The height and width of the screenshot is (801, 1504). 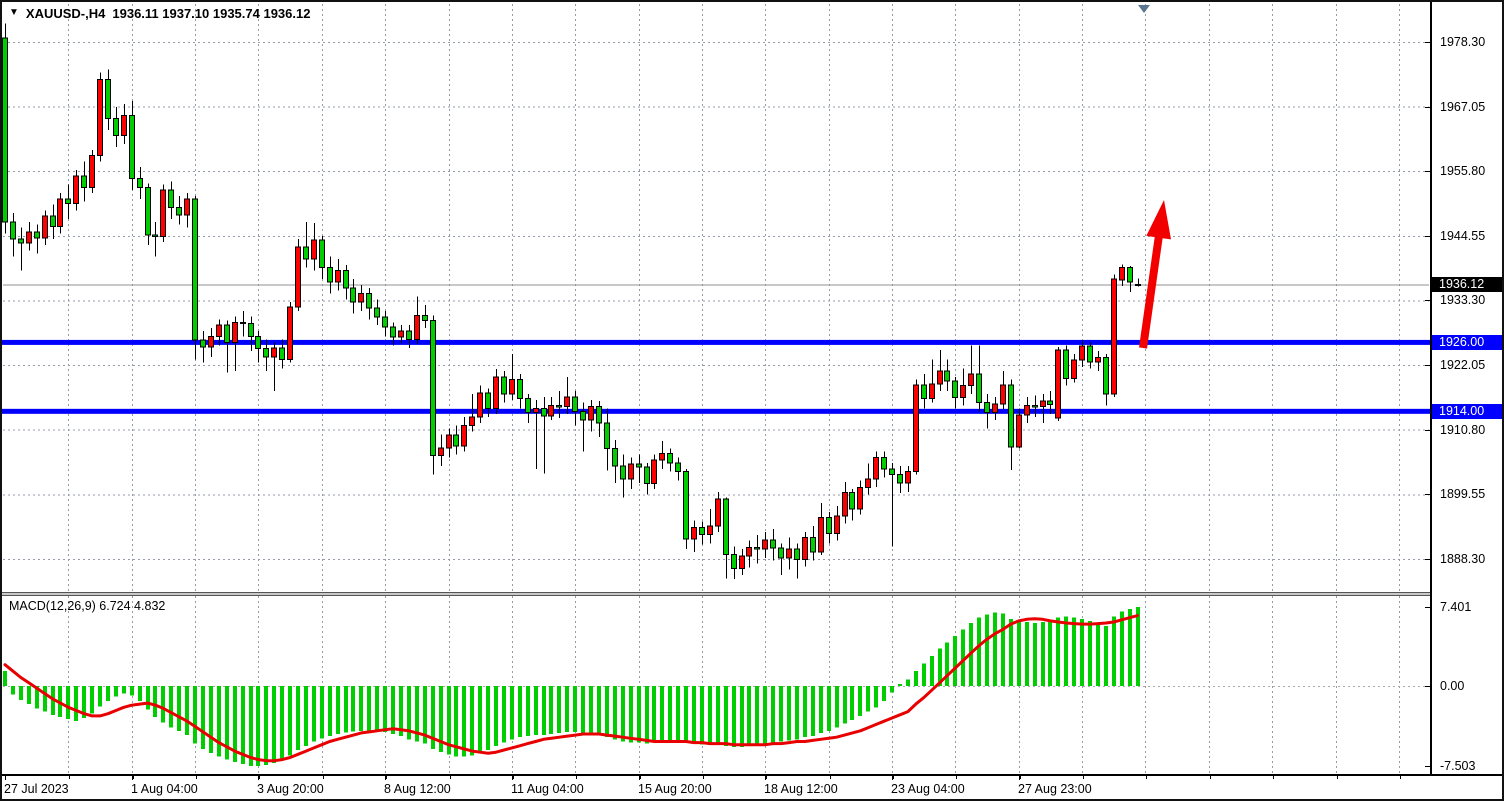 I want to click on horizontal-line-1914, so click(x=716, y=411).